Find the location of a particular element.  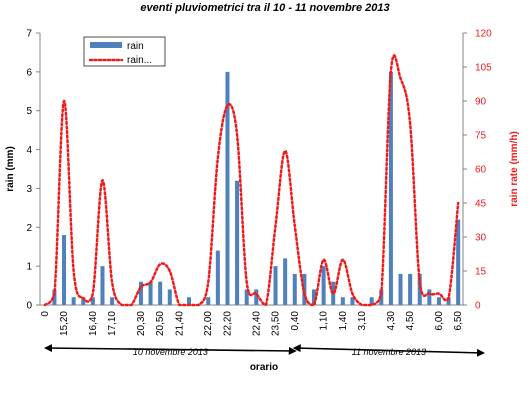

x-tick-label: 1,10 is located at coordinates (324, 321).